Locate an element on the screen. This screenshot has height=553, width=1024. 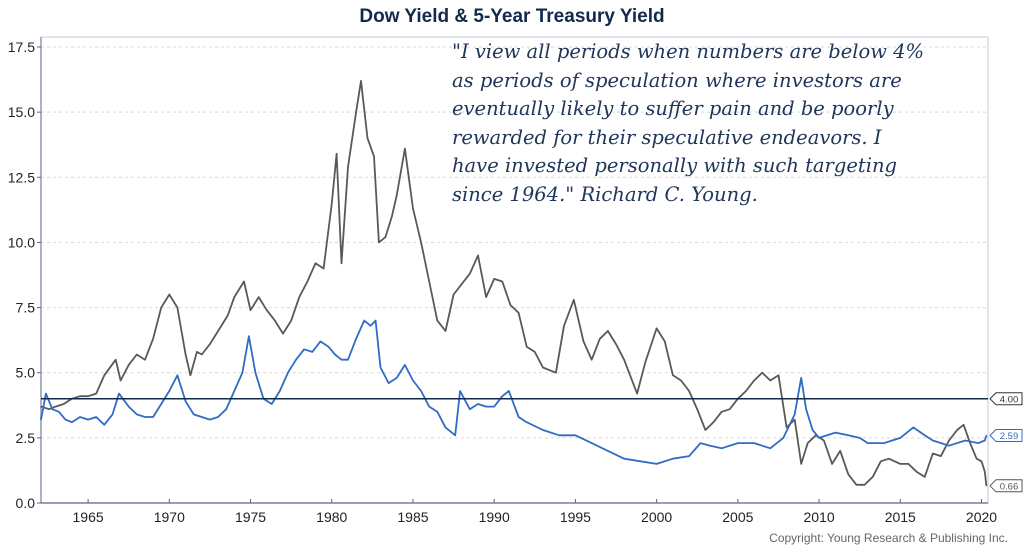
x-tick-label: 2015 is located at coordinates (900, 517).